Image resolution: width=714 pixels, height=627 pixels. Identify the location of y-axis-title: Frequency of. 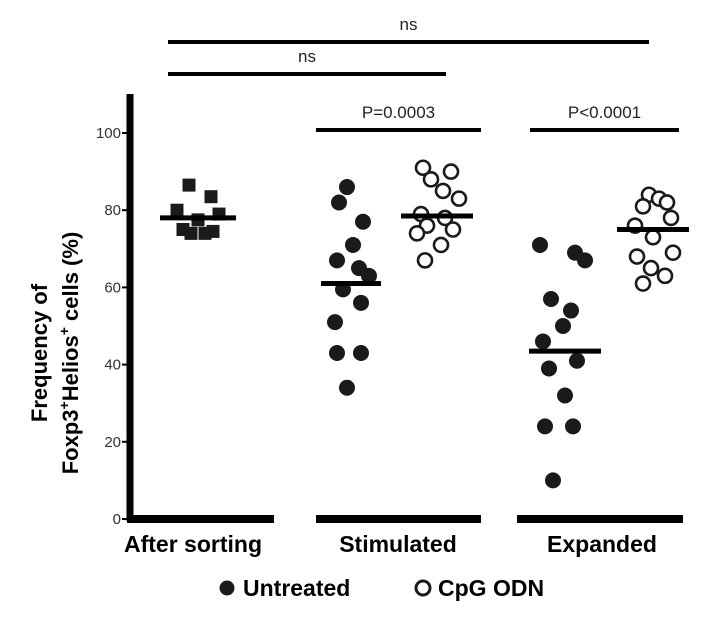
(39, 352).